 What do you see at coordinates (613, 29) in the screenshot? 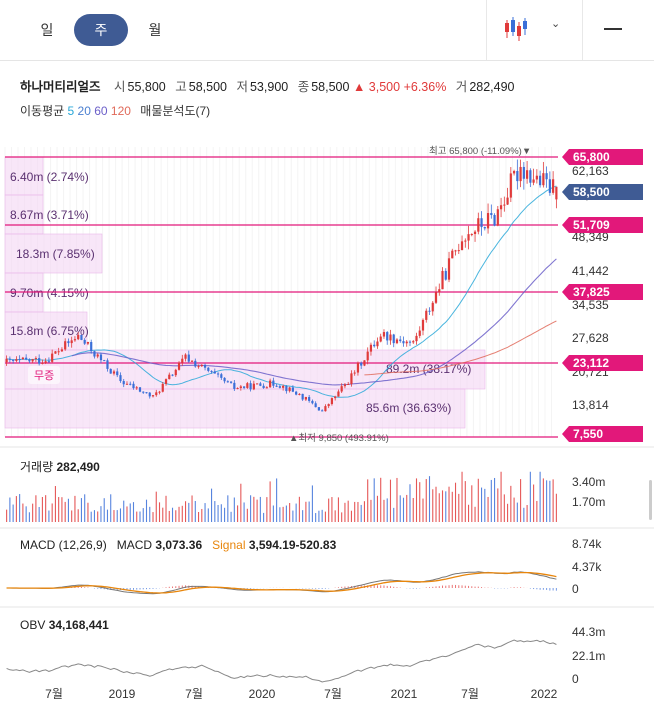
I see `line-tool-icon` at bounding box center [613, 29].